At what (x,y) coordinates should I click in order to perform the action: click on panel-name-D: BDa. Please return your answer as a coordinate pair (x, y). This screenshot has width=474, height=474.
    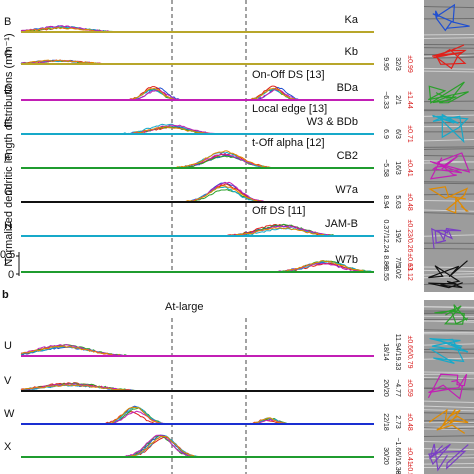
    Looking at the image, I should click on (348, 88).